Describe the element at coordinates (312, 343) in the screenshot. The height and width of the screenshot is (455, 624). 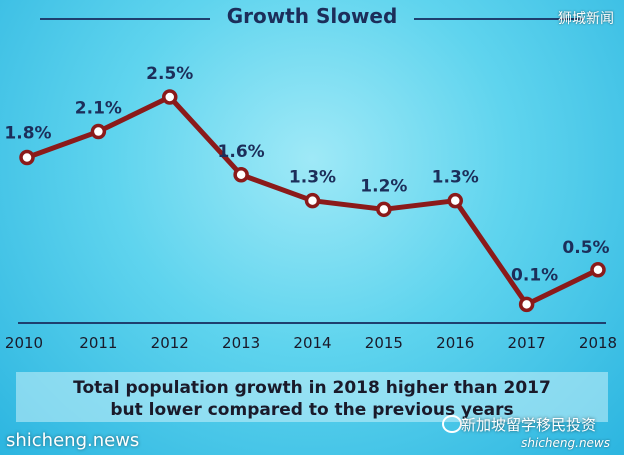
I see `x-tick-label: 2014` at that location.